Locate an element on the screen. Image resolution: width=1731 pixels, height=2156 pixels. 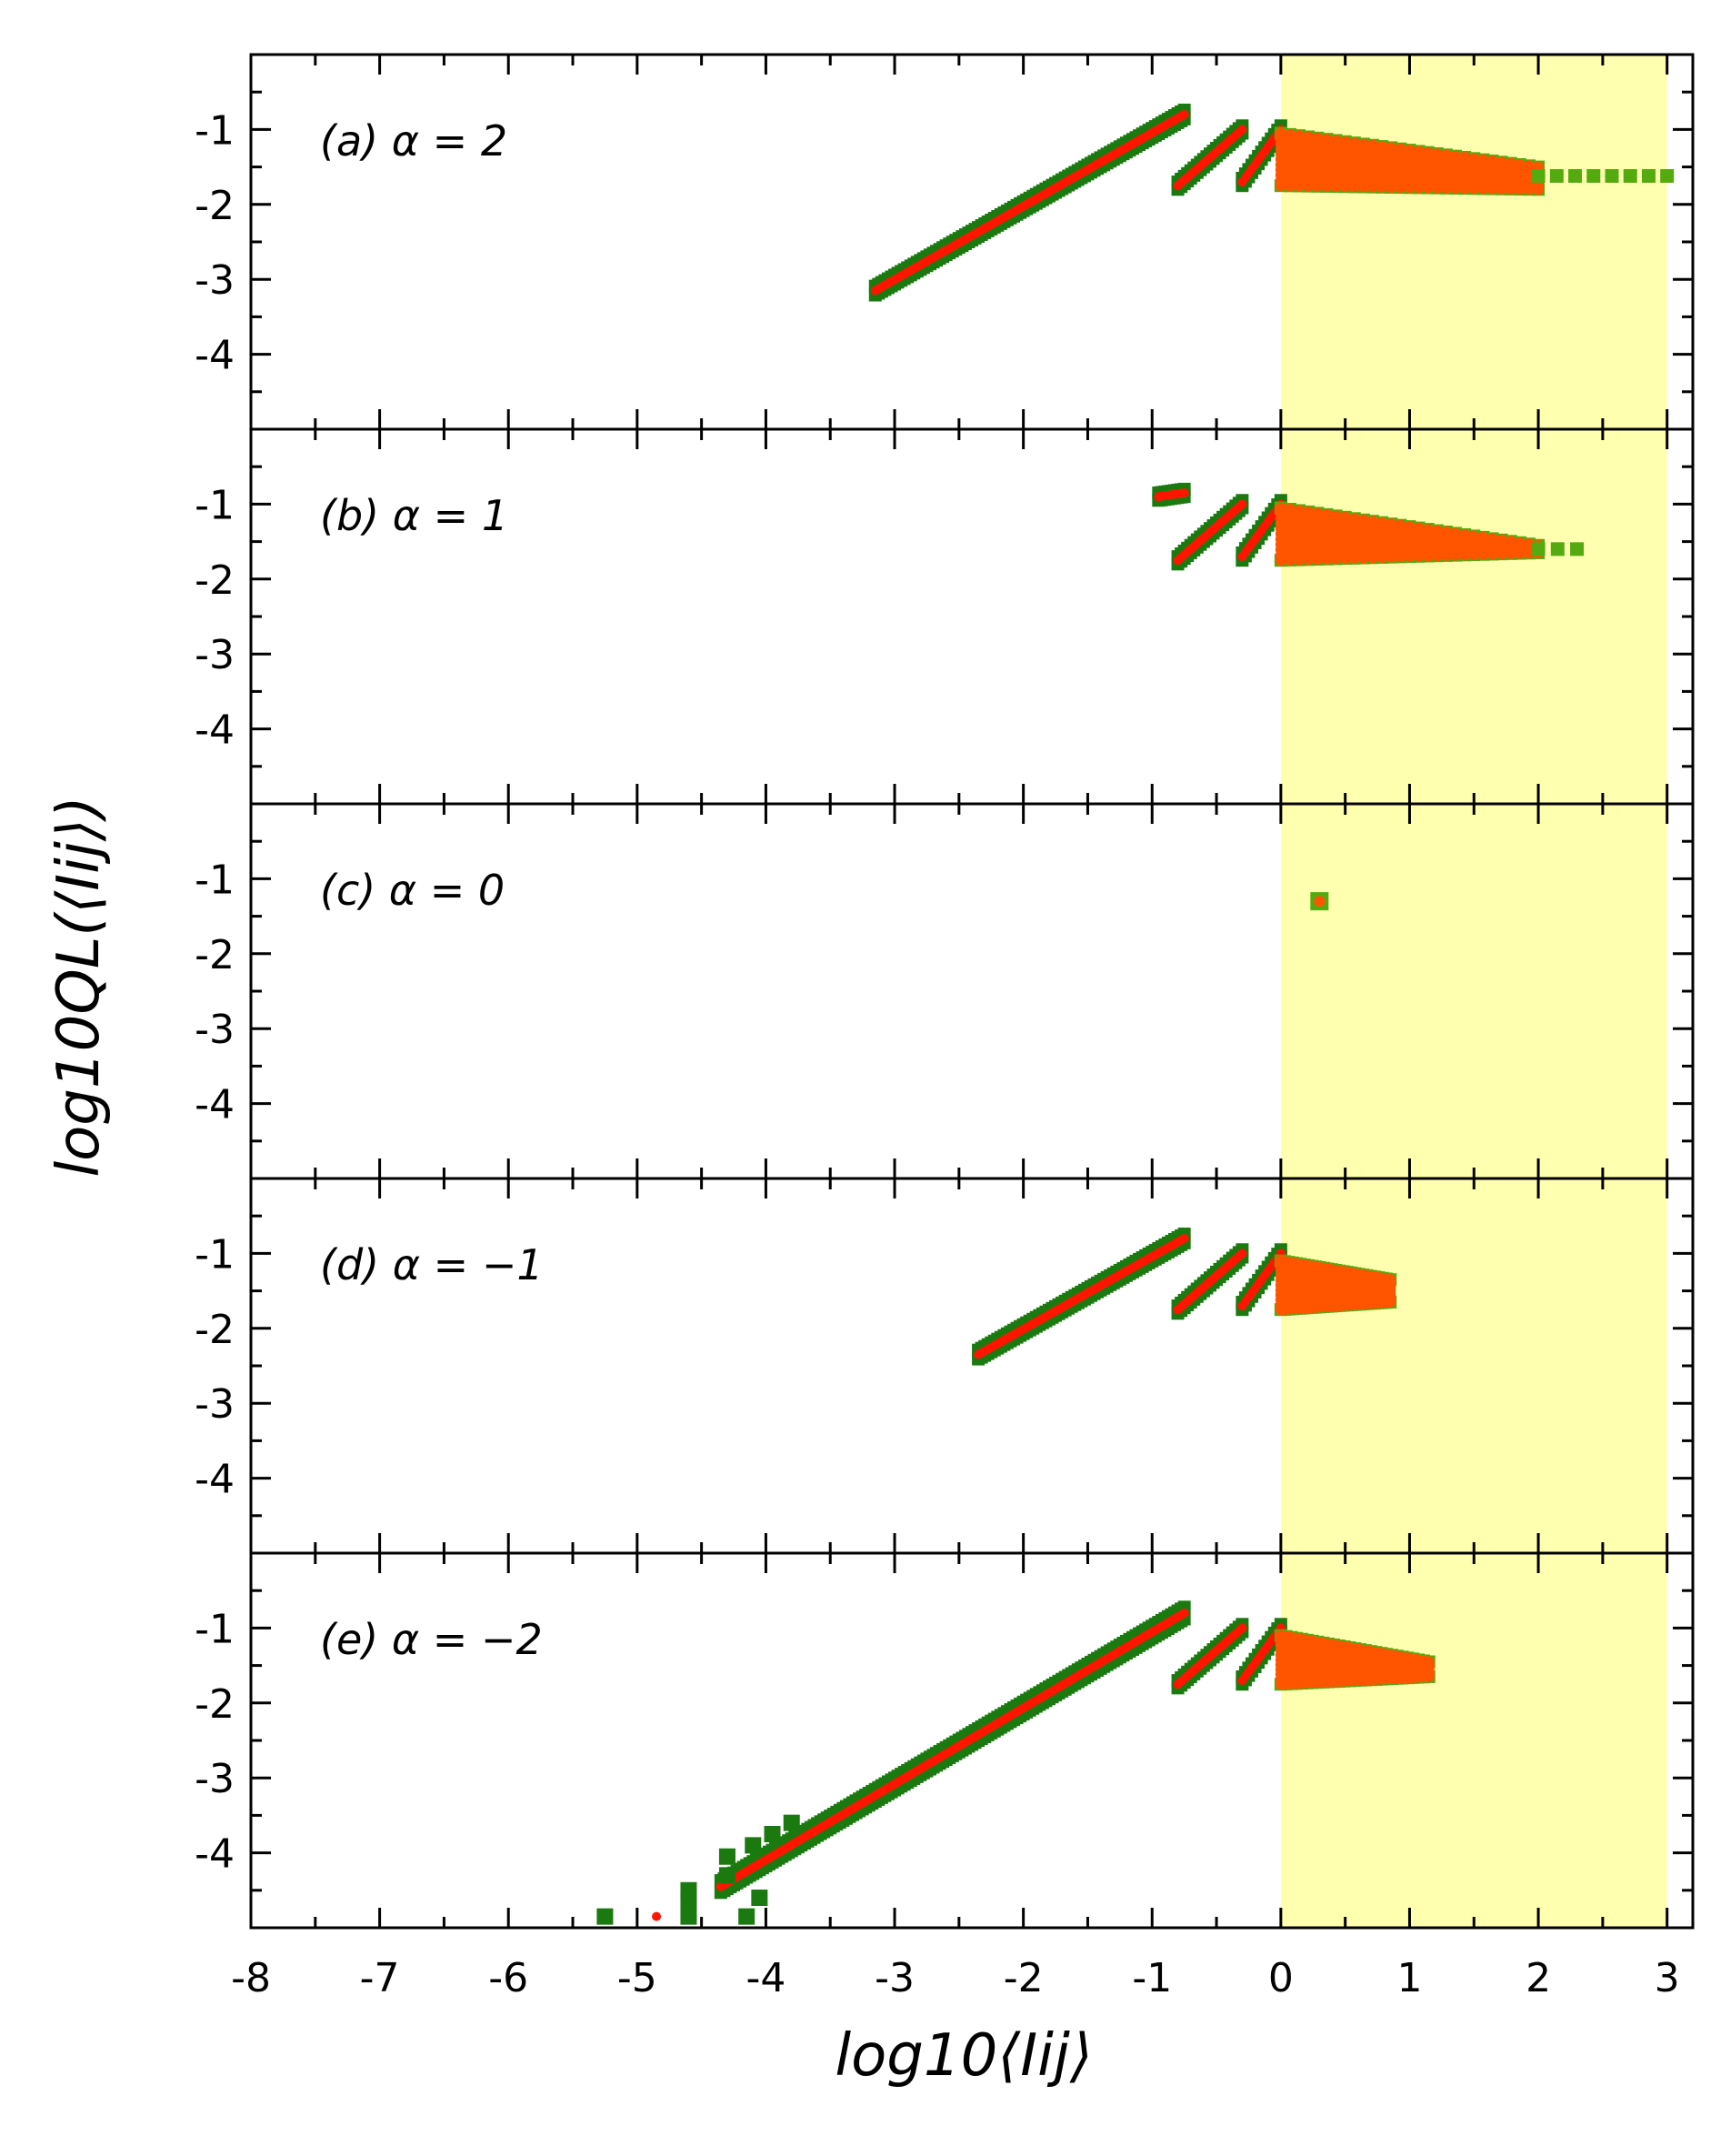
ticks is located at coordinates (971, 991).